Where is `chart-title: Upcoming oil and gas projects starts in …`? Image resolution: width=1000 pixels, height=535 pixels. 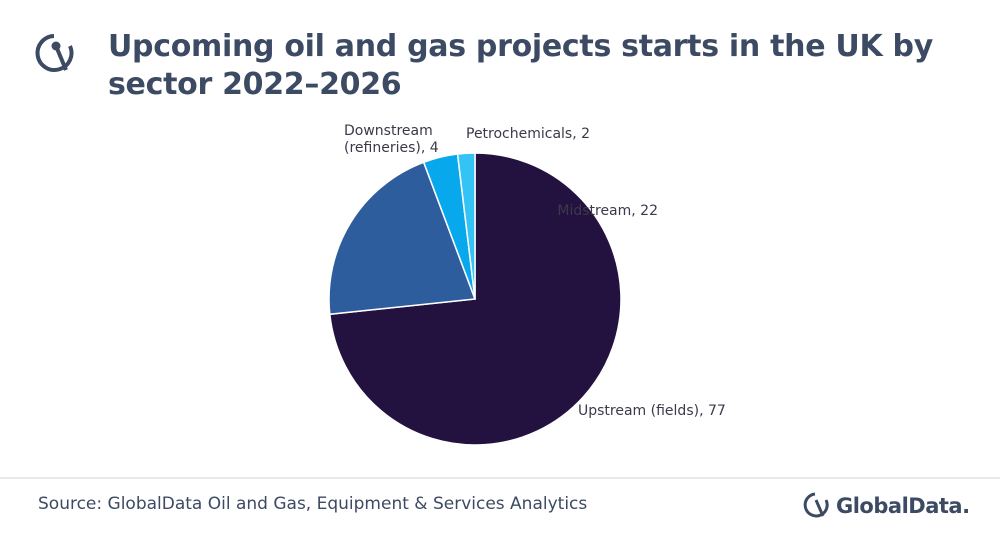
chart-title: Upcoming oil and gas projects starts in … is located at coordinates (520, 65).